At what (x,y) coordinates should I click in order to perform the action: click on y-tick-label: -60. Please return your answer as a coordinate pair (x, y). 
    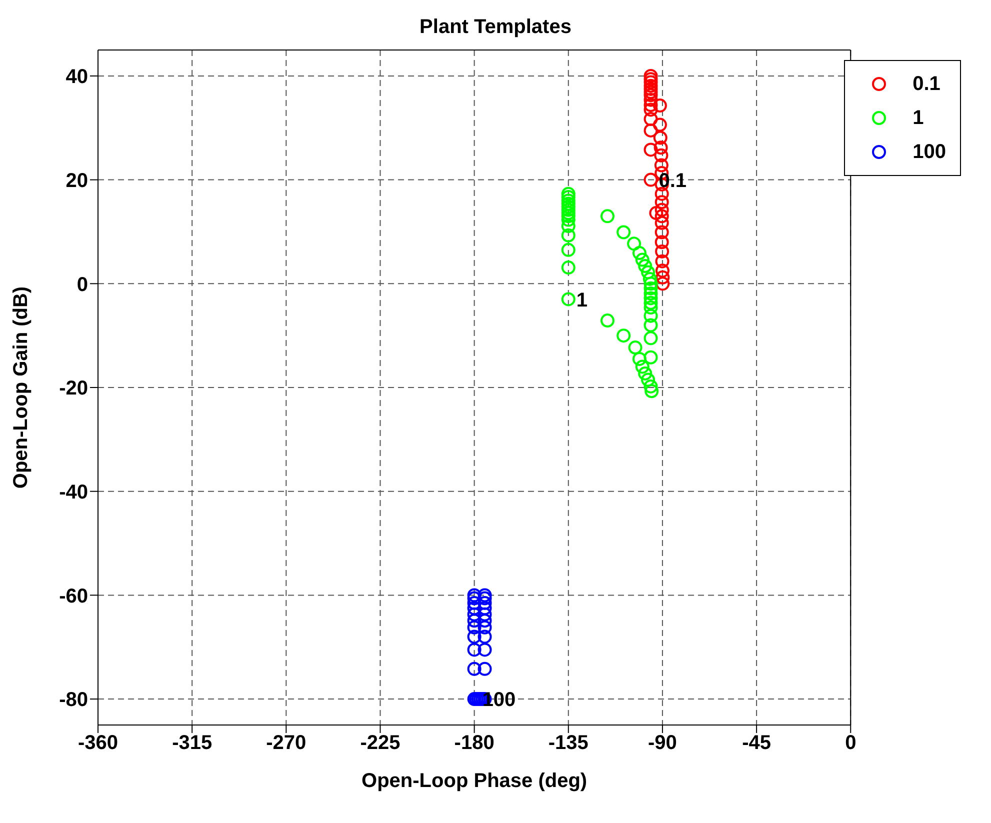
    Looking at the image, I should click on (73, 596).